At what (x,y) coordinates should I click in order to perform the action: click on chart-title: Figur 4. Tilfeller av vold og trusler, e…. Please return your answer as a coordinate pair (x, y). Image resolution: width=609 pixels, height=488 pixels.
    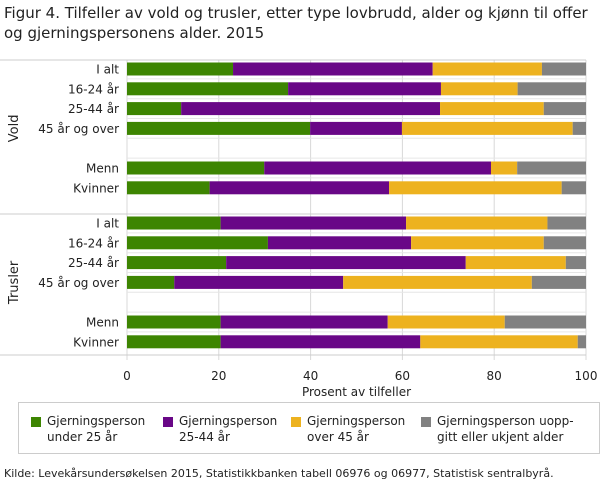
    Looking at the image, I should click on (296, 23).